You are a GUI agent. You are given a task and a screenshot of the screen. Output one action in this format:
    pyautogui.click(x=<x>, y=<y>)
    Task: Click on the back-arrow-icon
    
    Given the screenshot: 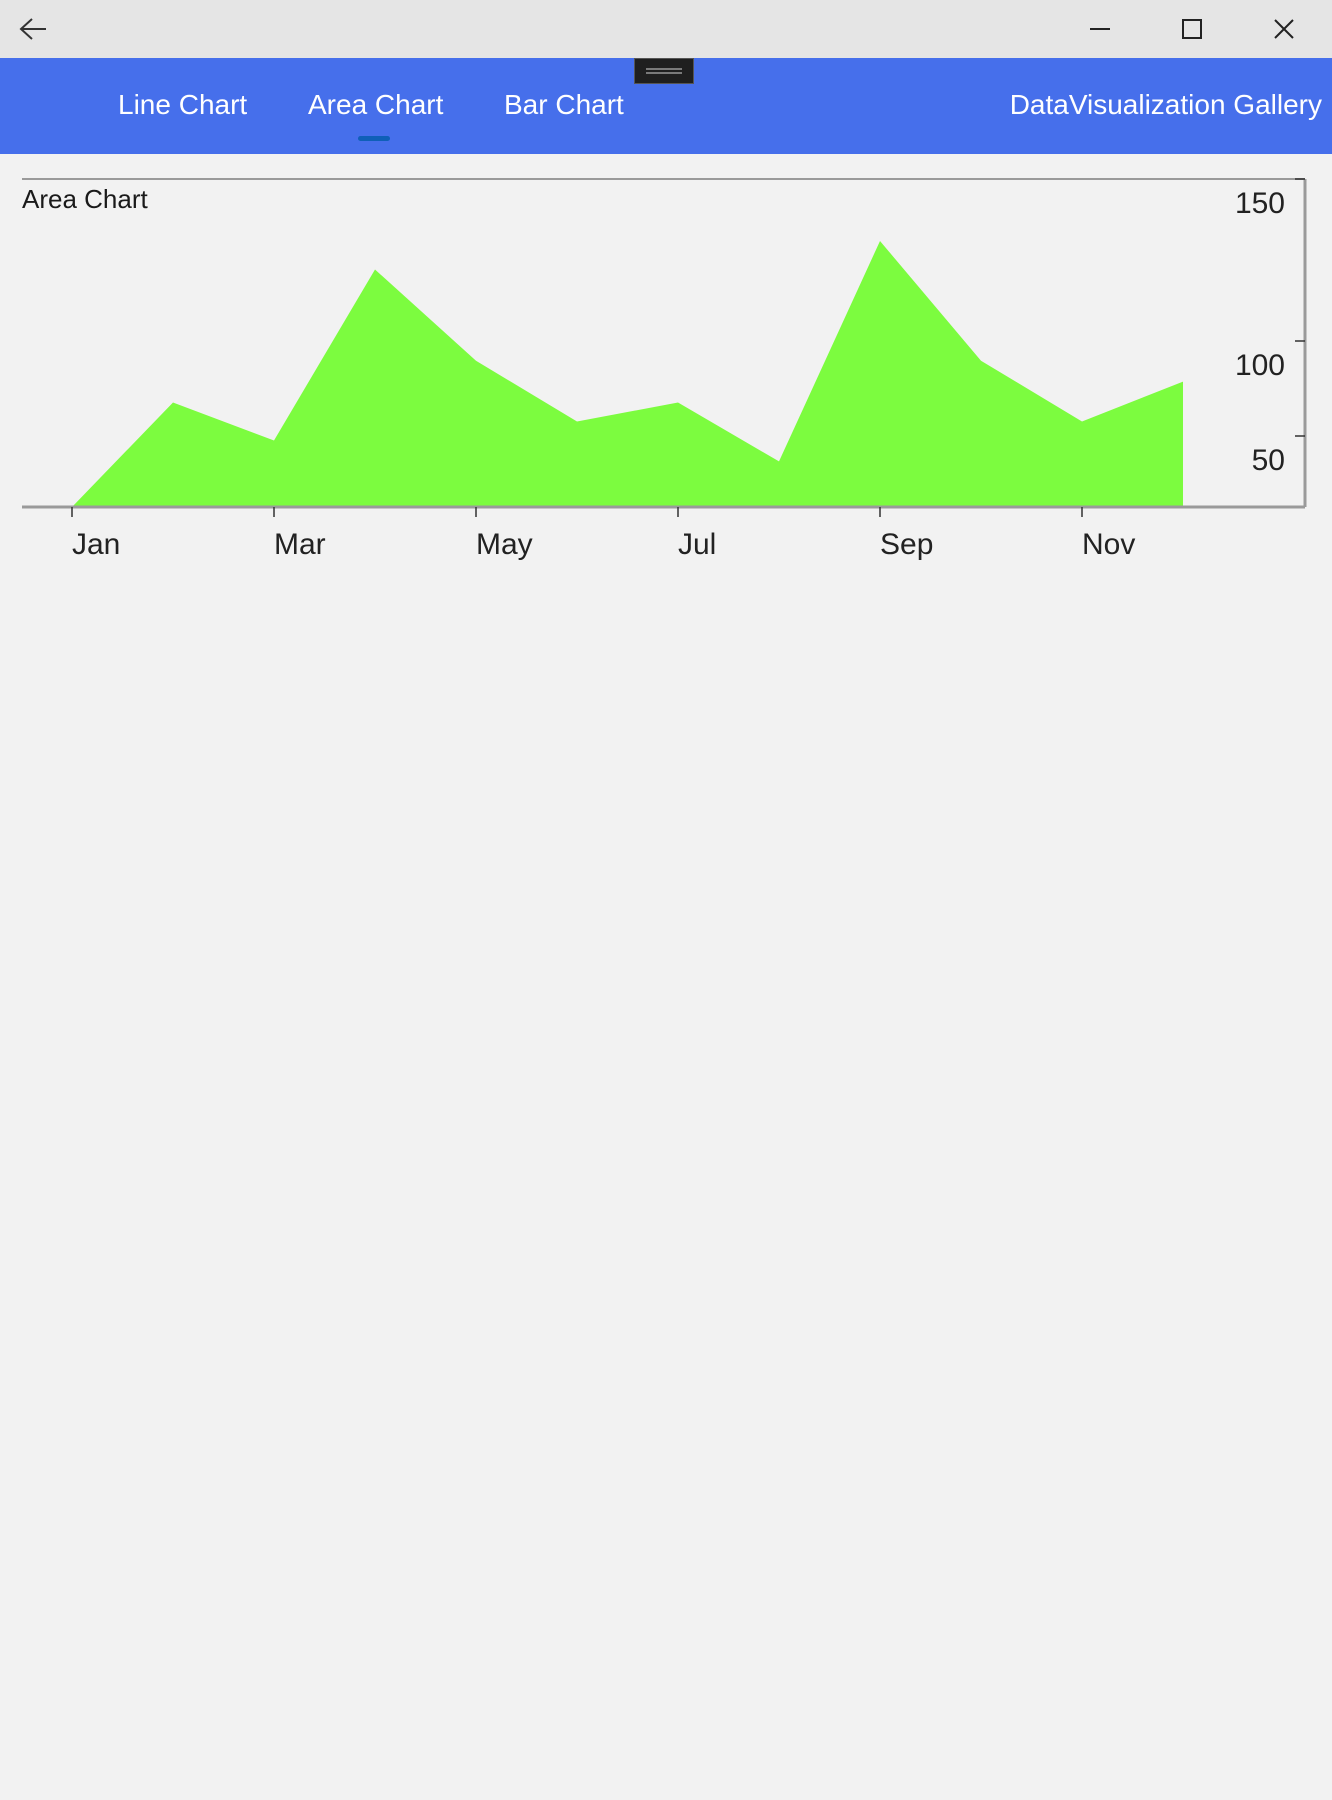 What is the action you would take?
    pyautogui.click(x=33, y=29)
    